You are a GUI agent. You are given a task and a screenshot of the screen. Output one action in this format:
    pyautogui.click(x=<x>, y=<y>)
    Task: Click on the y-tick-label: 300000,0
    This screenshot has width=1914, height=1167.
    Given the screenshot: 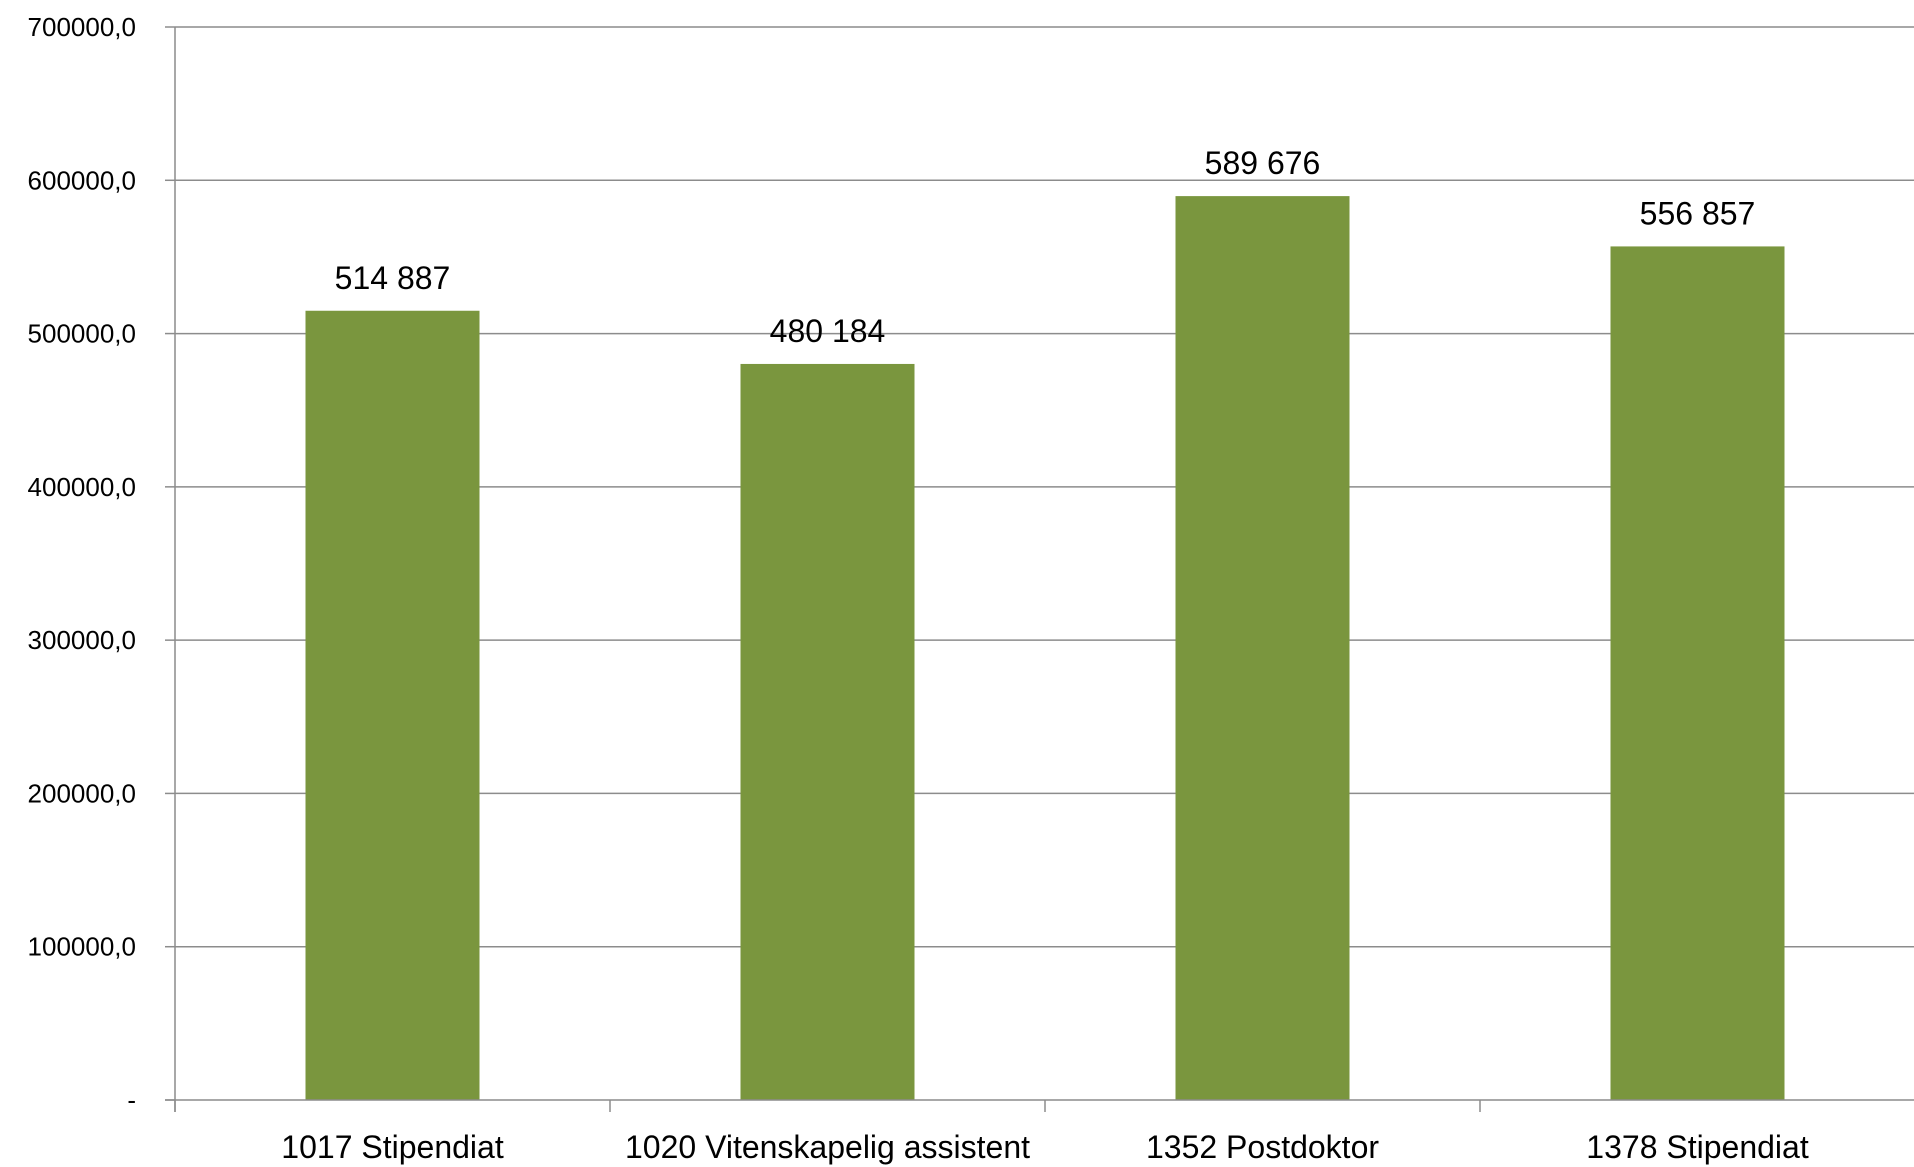 What is the action you would take?
    pyautogui.click(x=82, y=640)
    